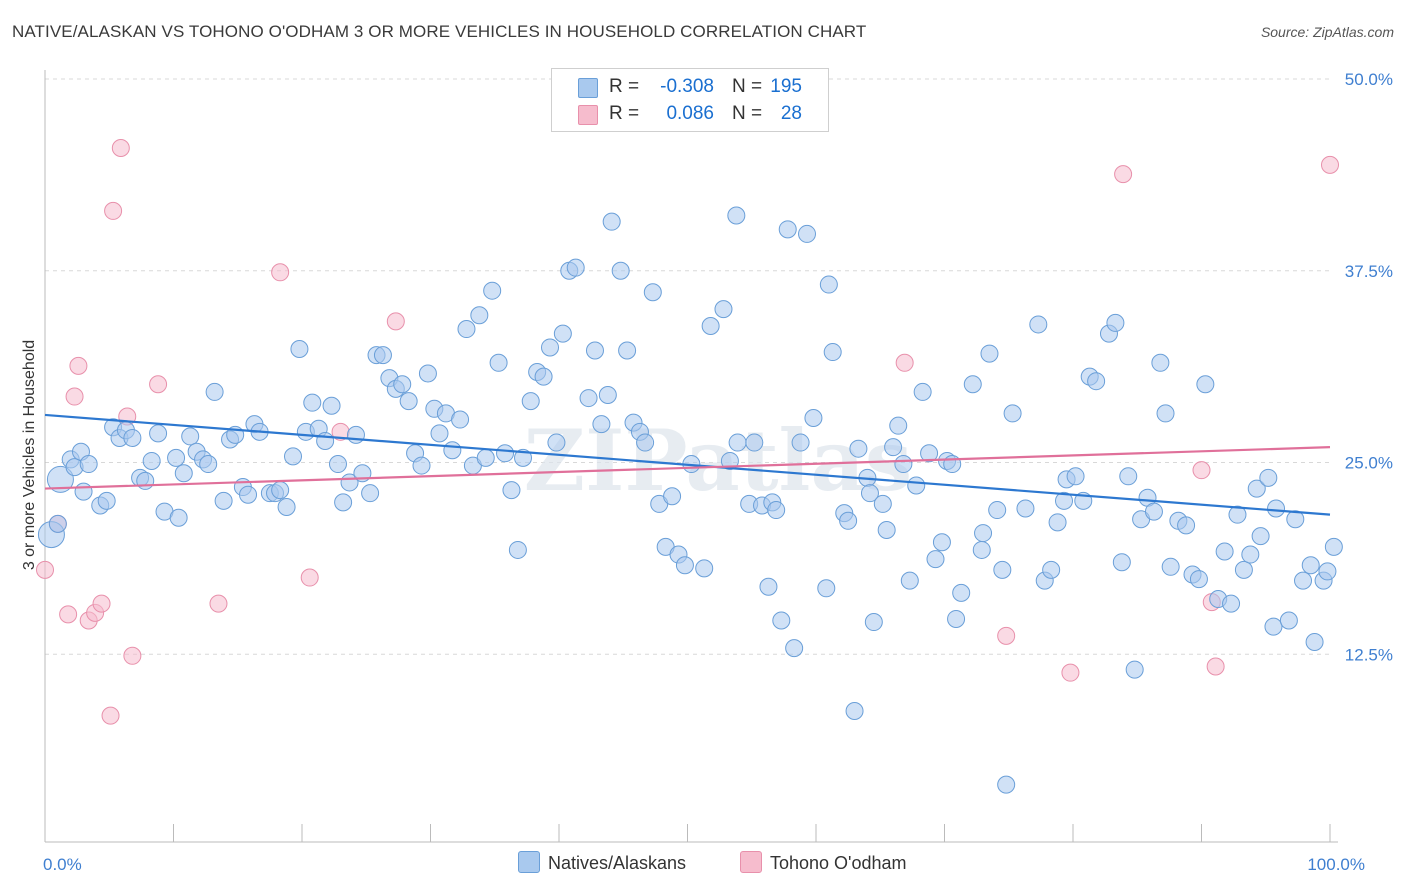  Describe the element at coordinates (624, 113) in the screenshot. I see `legend-r-label: R =` at that location.